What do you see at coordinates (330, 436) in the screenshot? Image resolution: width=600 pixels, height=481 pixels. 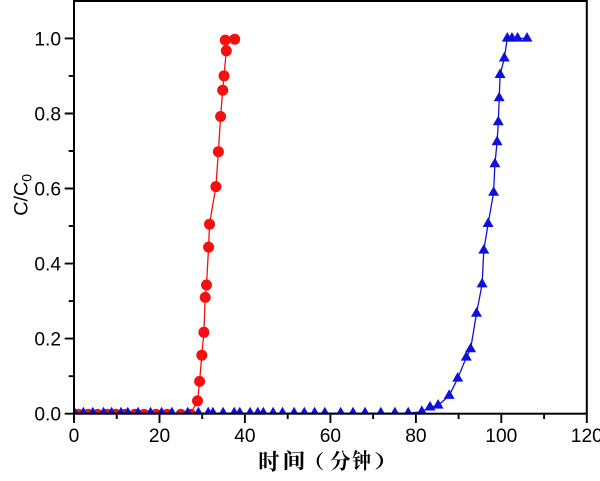 I see `svg-text: 60` at bounding box center [330, 436].